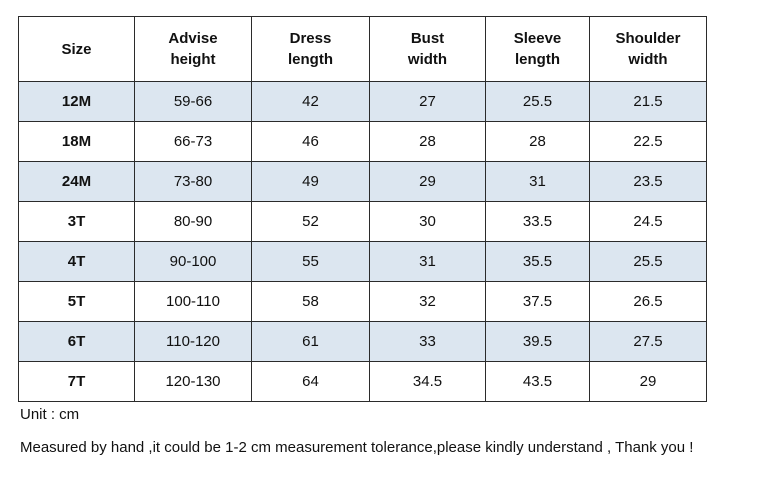  Describe the element at coordinates (648, 181) in the screenshot. I see `cell-shoulder-width: 23.5` at that location.